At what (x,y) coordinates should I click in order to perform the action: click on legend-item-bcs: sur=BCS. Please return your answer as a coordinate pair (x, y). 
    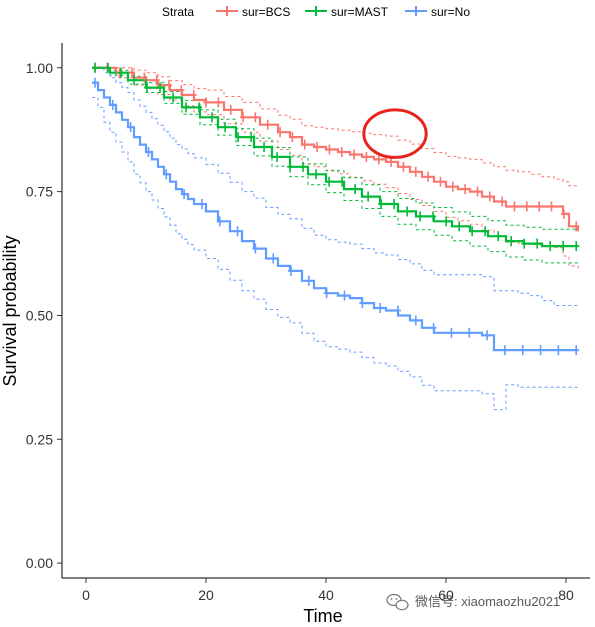
    Looking at the image, I should click on (253, 12).